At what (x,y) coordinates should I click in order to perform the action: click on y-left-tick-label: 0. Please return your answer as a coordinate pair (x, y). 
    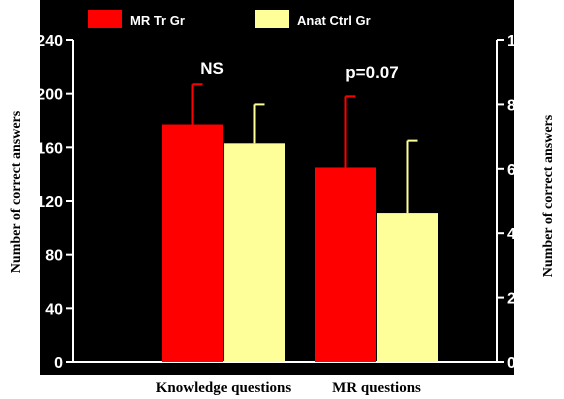
    Looking at the image, I should click on (58, 363).